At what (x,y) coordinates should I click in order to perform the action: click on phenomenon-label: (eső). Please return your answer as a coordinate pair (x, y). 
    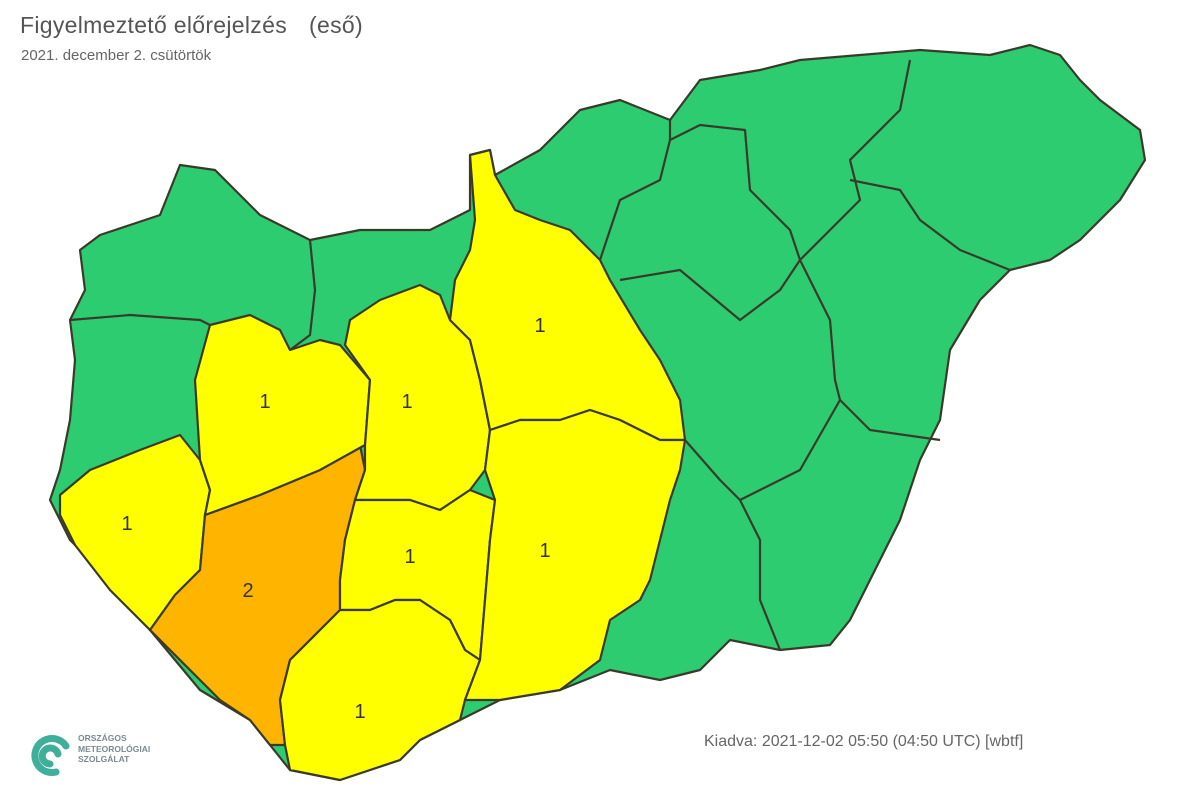
    Looking at the image, I should click on (336, 25).